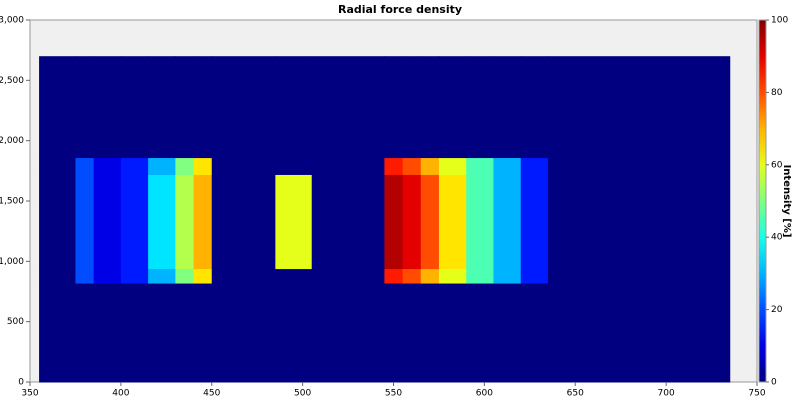 The image size is (800, 400). I want to click on colorbar-tick-label: 0, so click(774, 383).